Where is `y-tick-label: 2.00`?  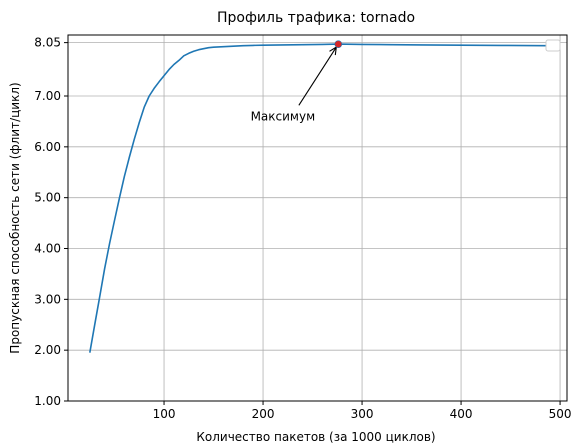
y-tick-label: 2.00 is located at coordinates (47, 350).